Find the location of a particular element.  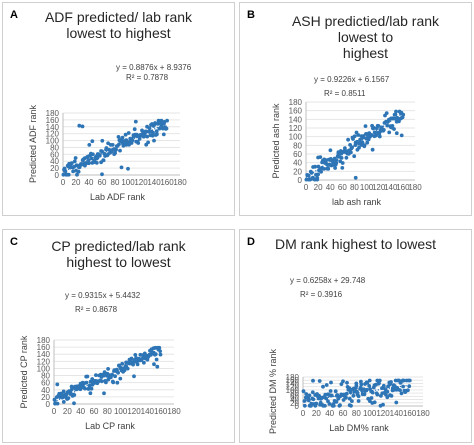

x-tick-label: 20 is located at coordinates (316, 413).